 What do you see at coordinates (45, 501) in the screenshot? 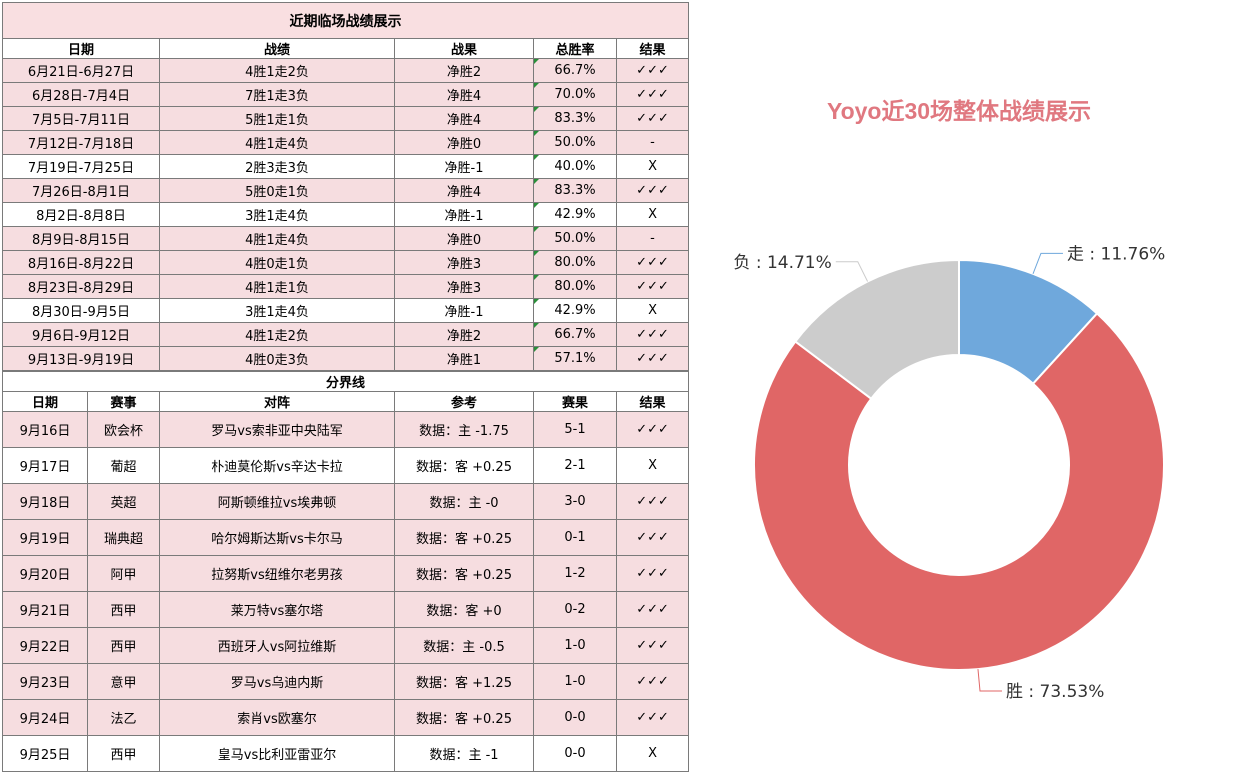
I see `match-date-cell: 9月18日` at bounding box center [45, 501].